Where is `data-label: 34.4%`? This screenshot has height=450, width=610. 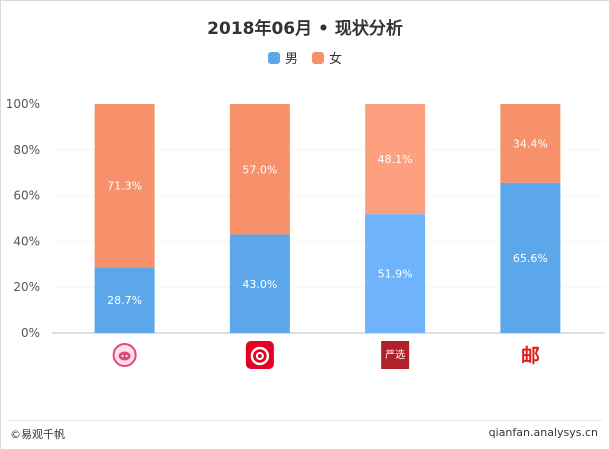 data-label: 34.4% is located at coordinates (530, 143).